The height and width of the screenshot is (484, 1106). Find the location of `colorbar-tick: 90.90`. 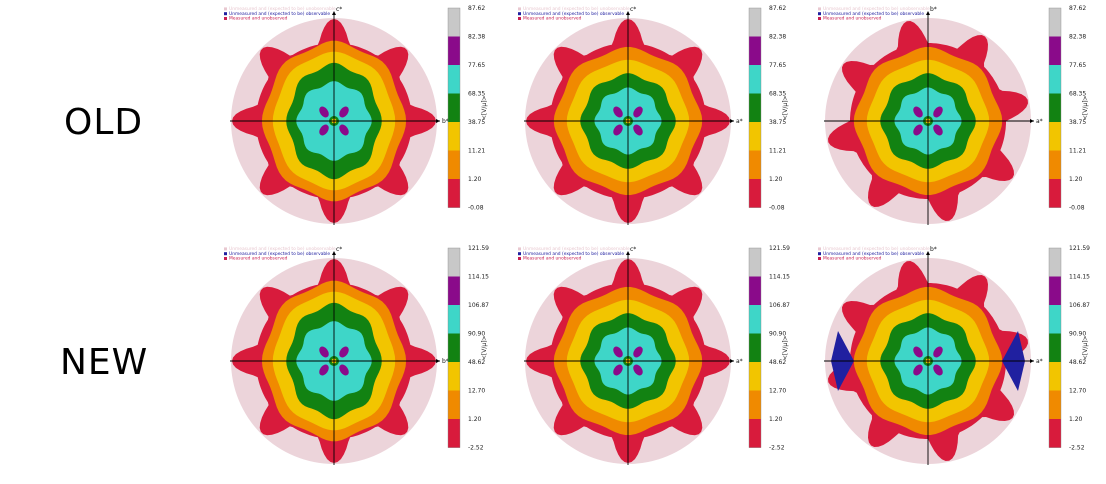

colorbar-tick: 90.90 is located at coordinates (1077, 334).